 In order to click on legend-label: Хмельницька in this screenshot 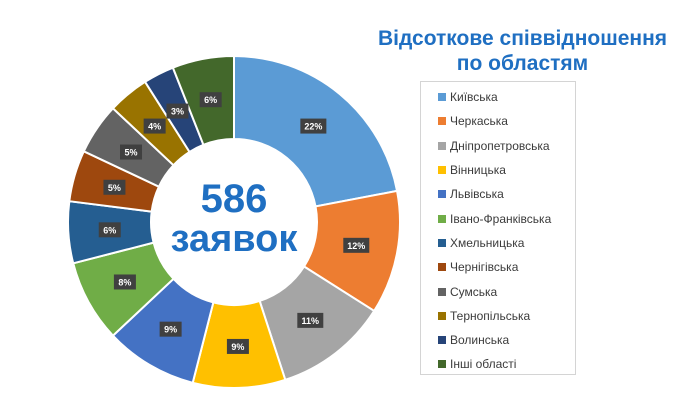, I will do `click(487, 242)`.